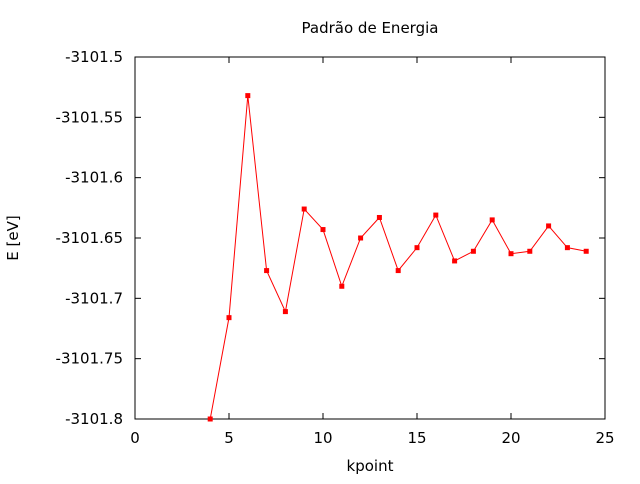 The width and height of the screenshot is (640, 484). What do you see at coordinates (135, 438) in the screenshot?
I see `x-tick-label: 0` at bounding box center [135, 438].